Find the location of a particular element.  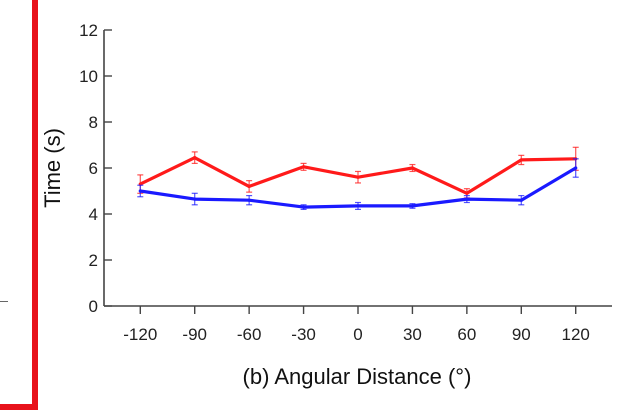

y-tick-label: 2 is located at coordinates (93, 260).